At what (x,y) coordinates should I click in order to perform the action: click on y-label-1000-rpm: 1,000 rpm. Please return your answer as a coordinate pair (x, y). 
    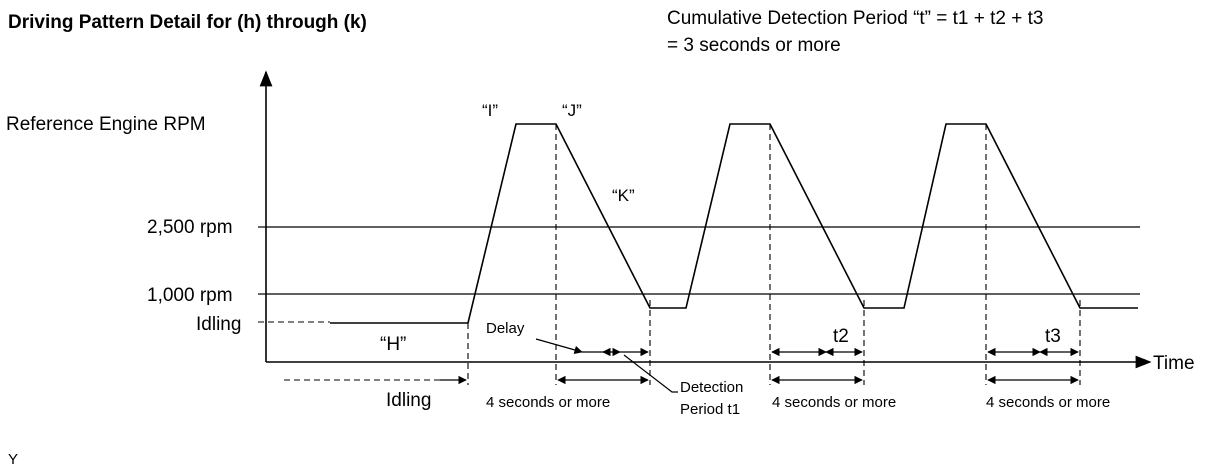
    Looking at the image, I should click on (190, 295).